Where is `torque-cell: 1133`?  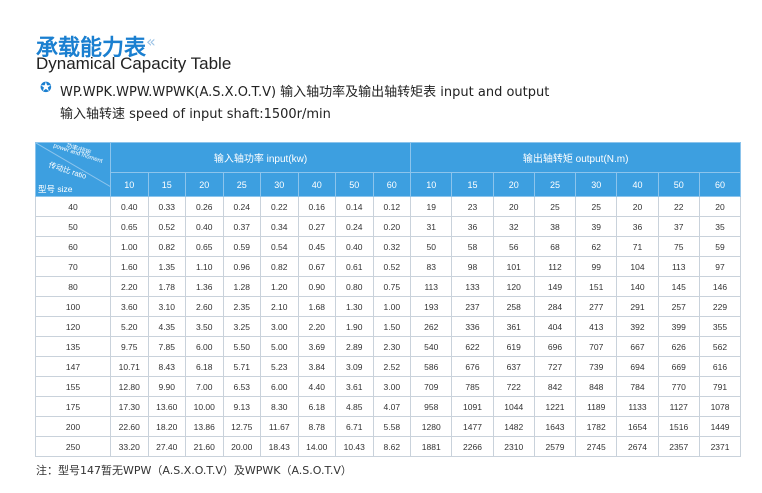 torque-cell: 1133 is located at coordinates (637, 406).